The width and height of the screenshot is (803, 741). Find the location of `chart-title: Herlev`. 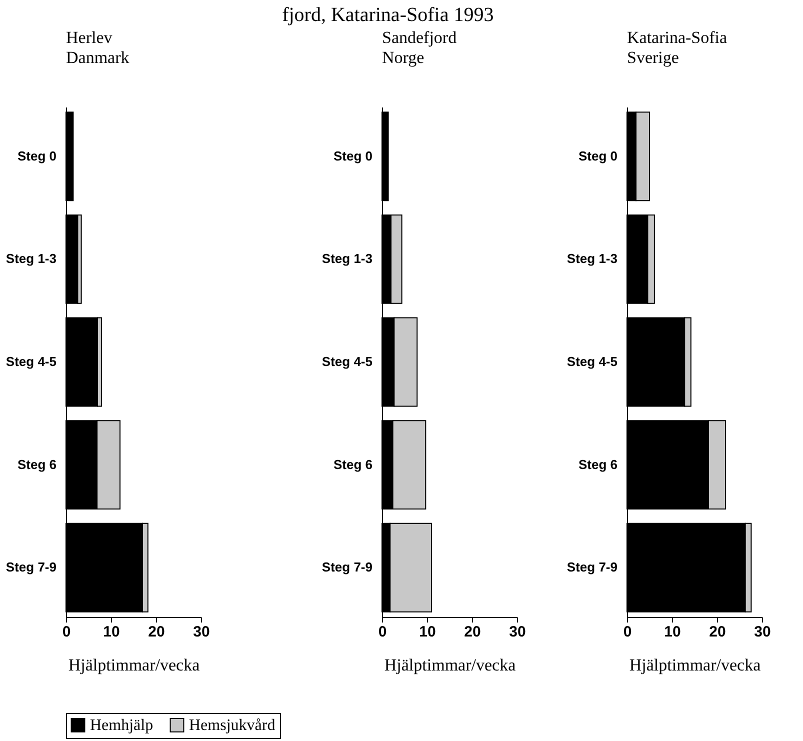

chart-title: Herlev is located at coordinates (89, 37).